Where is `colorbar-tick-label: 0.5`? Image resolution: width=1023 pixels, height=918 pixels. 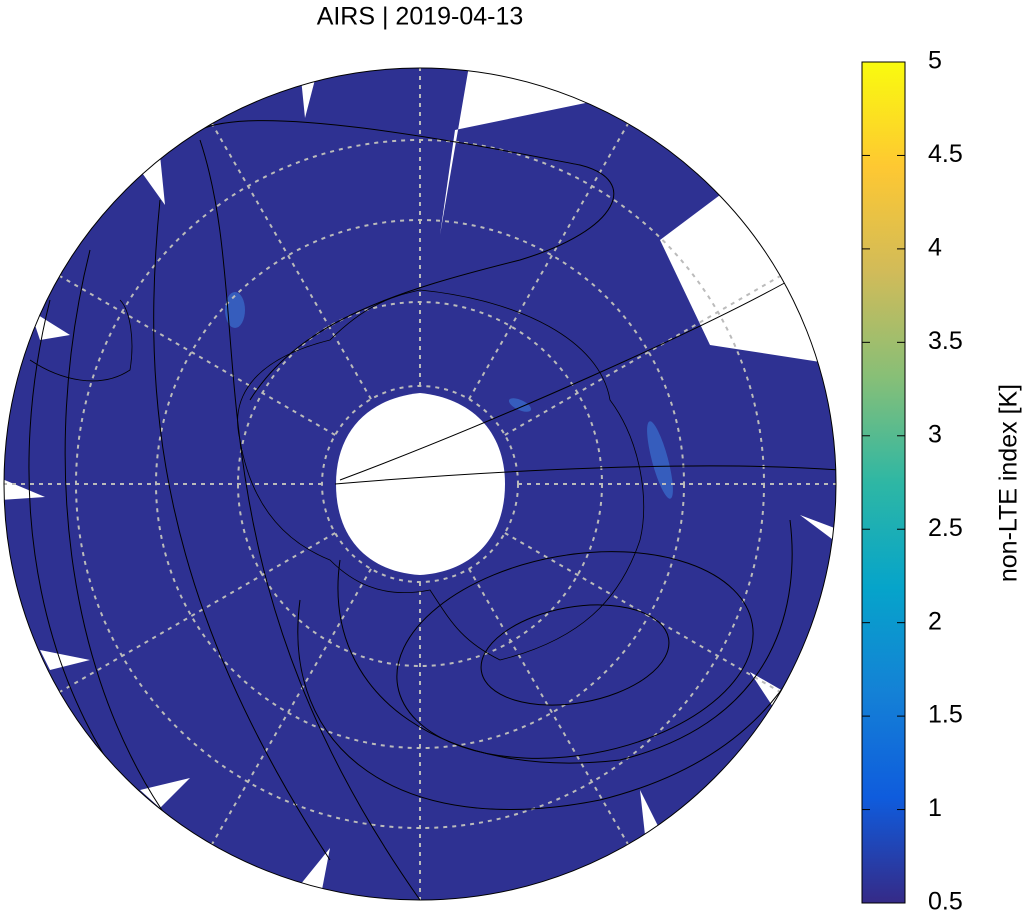 colorbar-tick-label: 0.5 is located at coordinates (945, 900).